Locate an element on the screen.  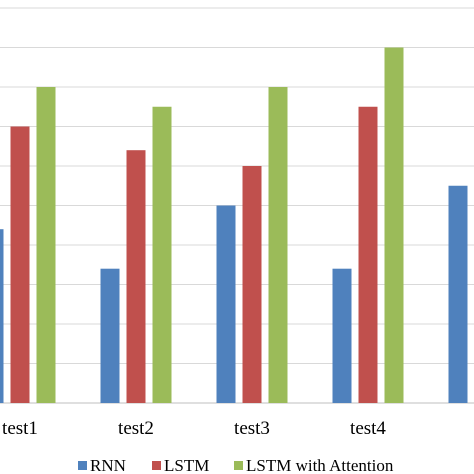
bar-rnn-test3 is located at coordinates (226, 304).